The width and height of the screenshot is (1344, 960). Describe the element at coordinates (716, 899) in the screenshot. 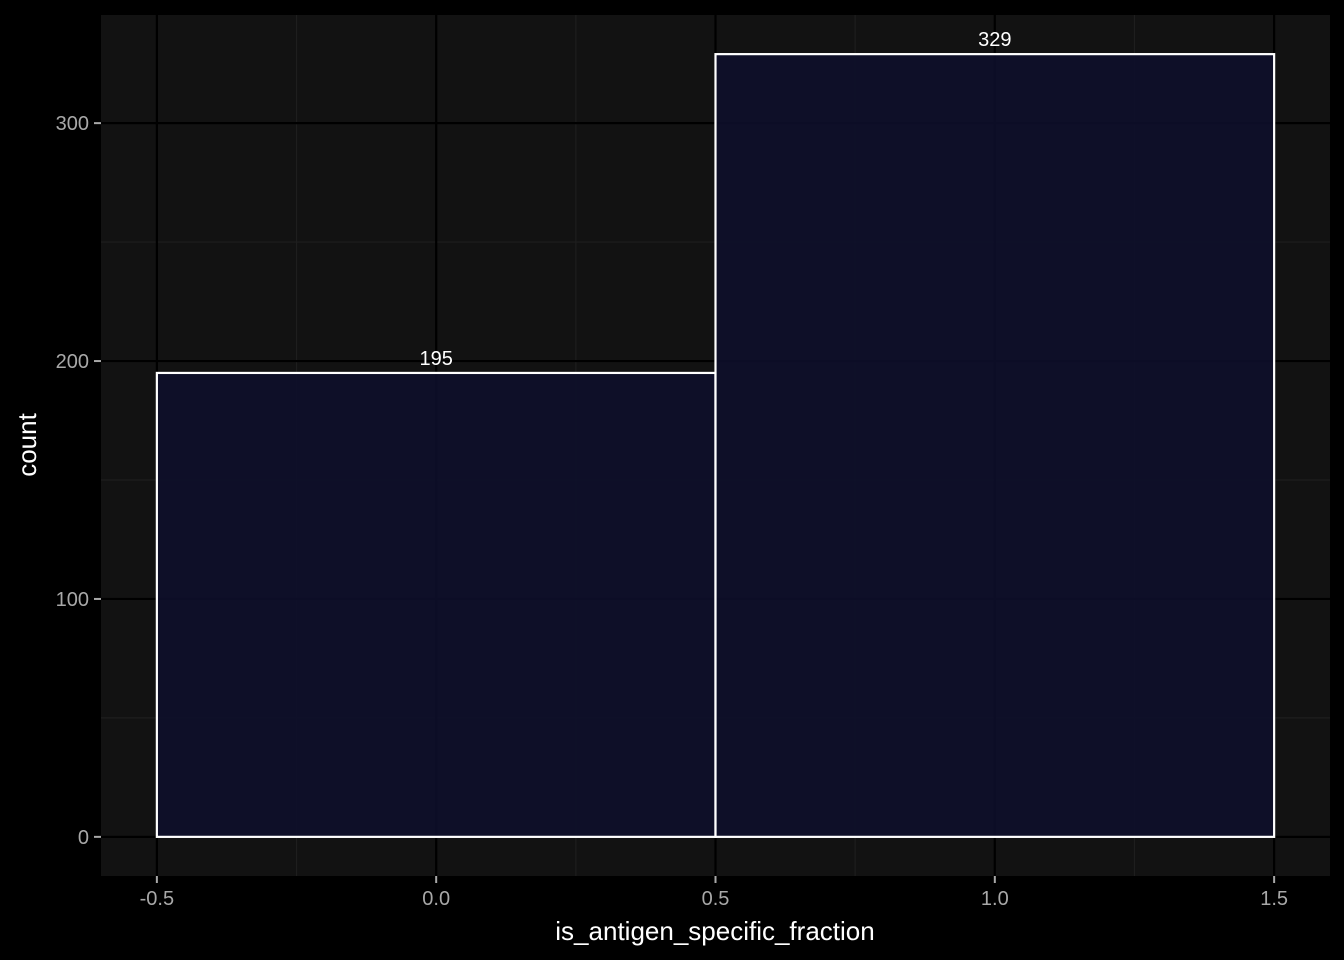

I see `x-tick-label: 0.5` at that location.